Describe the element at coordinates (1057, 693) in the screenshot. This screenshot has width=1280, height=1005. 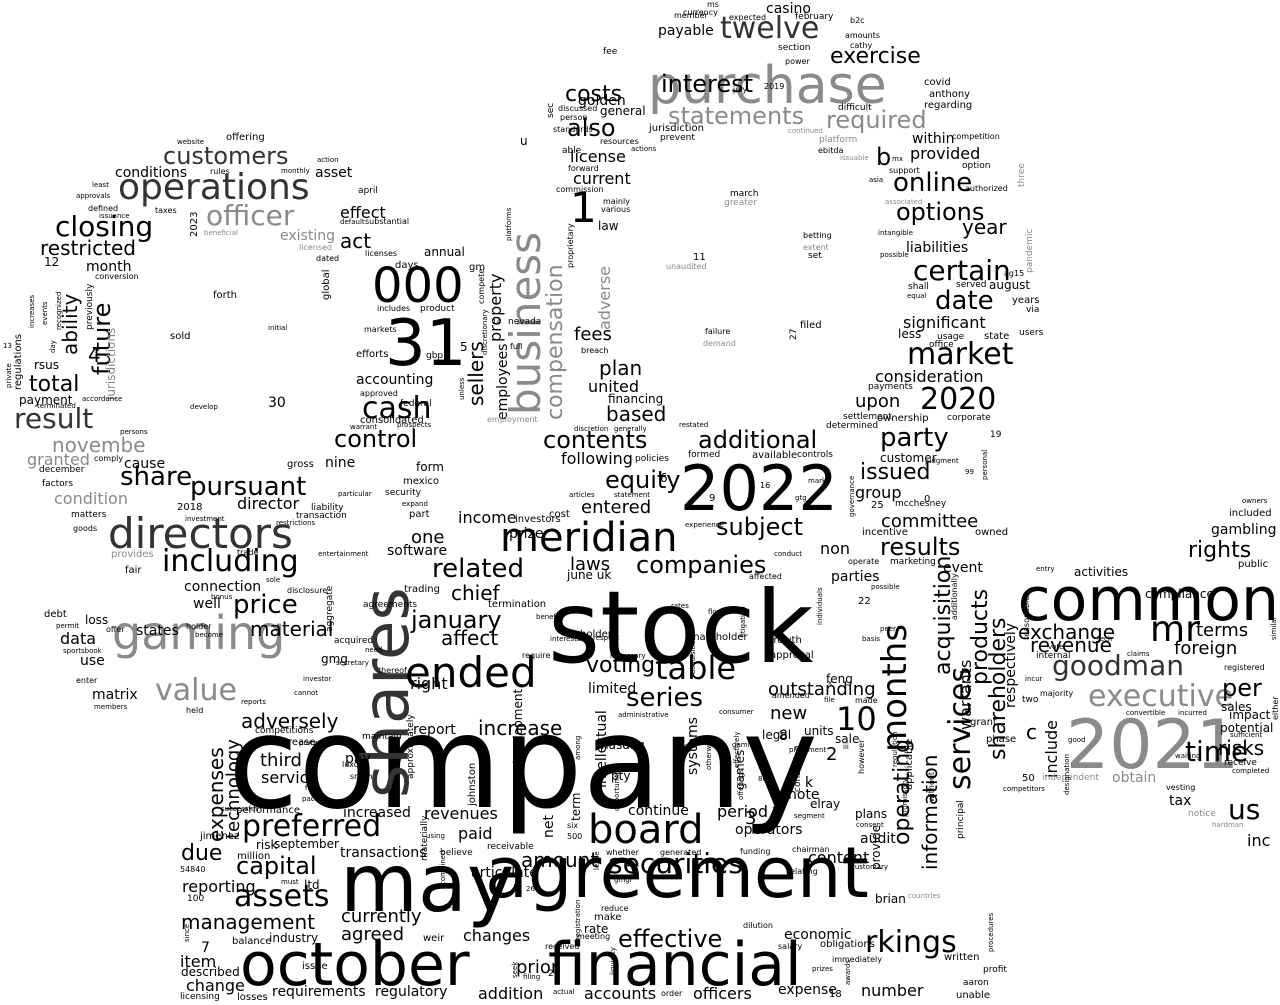
I see `cloud-word: majority` at that location.